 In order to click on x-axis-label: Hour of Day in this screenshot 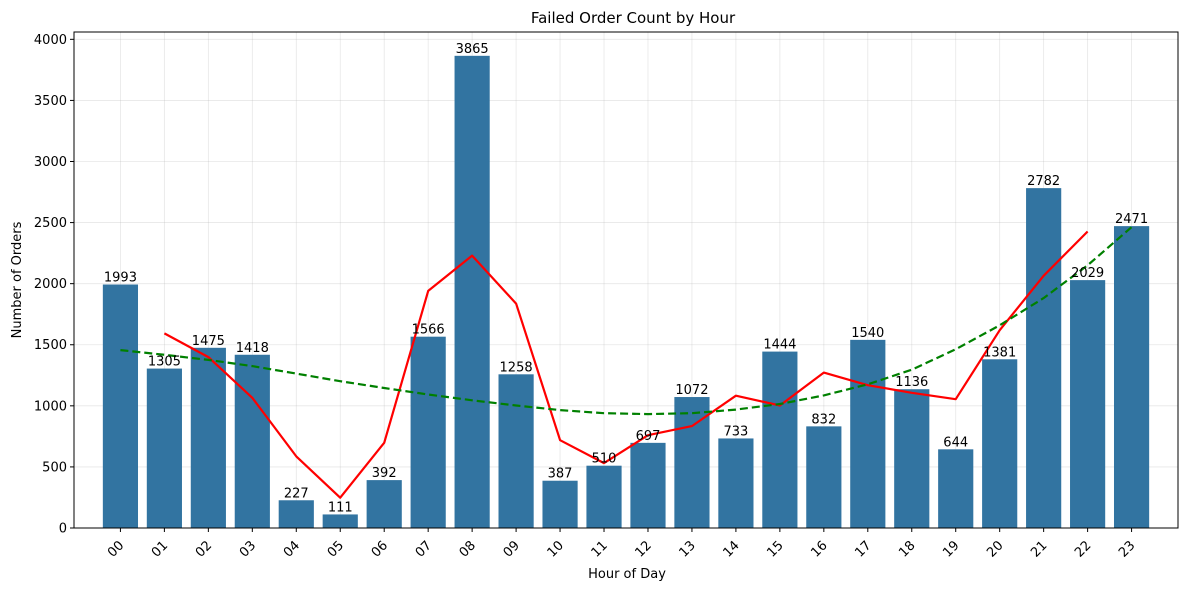, I will do `click(627, 574)`.